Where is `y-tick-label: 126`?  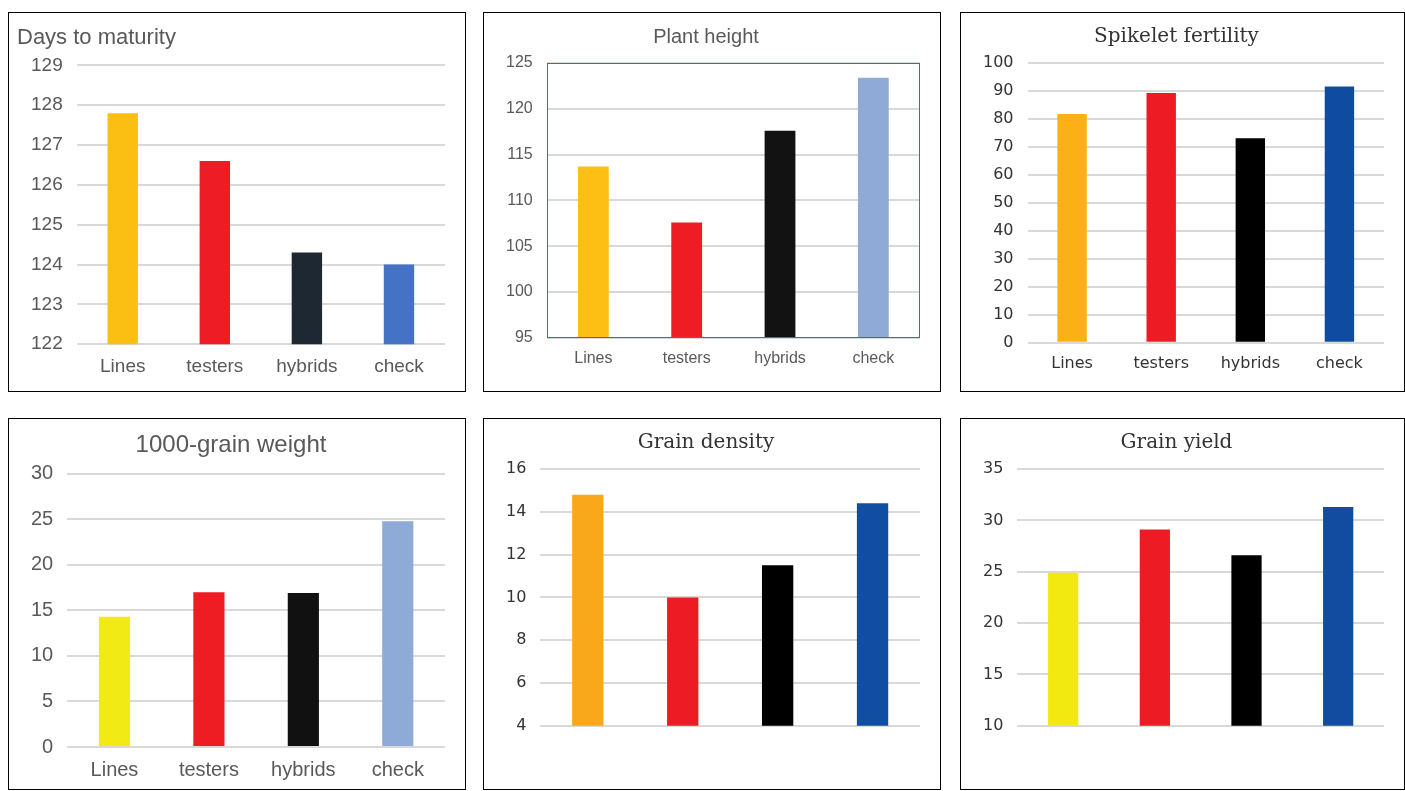 y-tick-label: 126 is located at coordinates (47, 184).